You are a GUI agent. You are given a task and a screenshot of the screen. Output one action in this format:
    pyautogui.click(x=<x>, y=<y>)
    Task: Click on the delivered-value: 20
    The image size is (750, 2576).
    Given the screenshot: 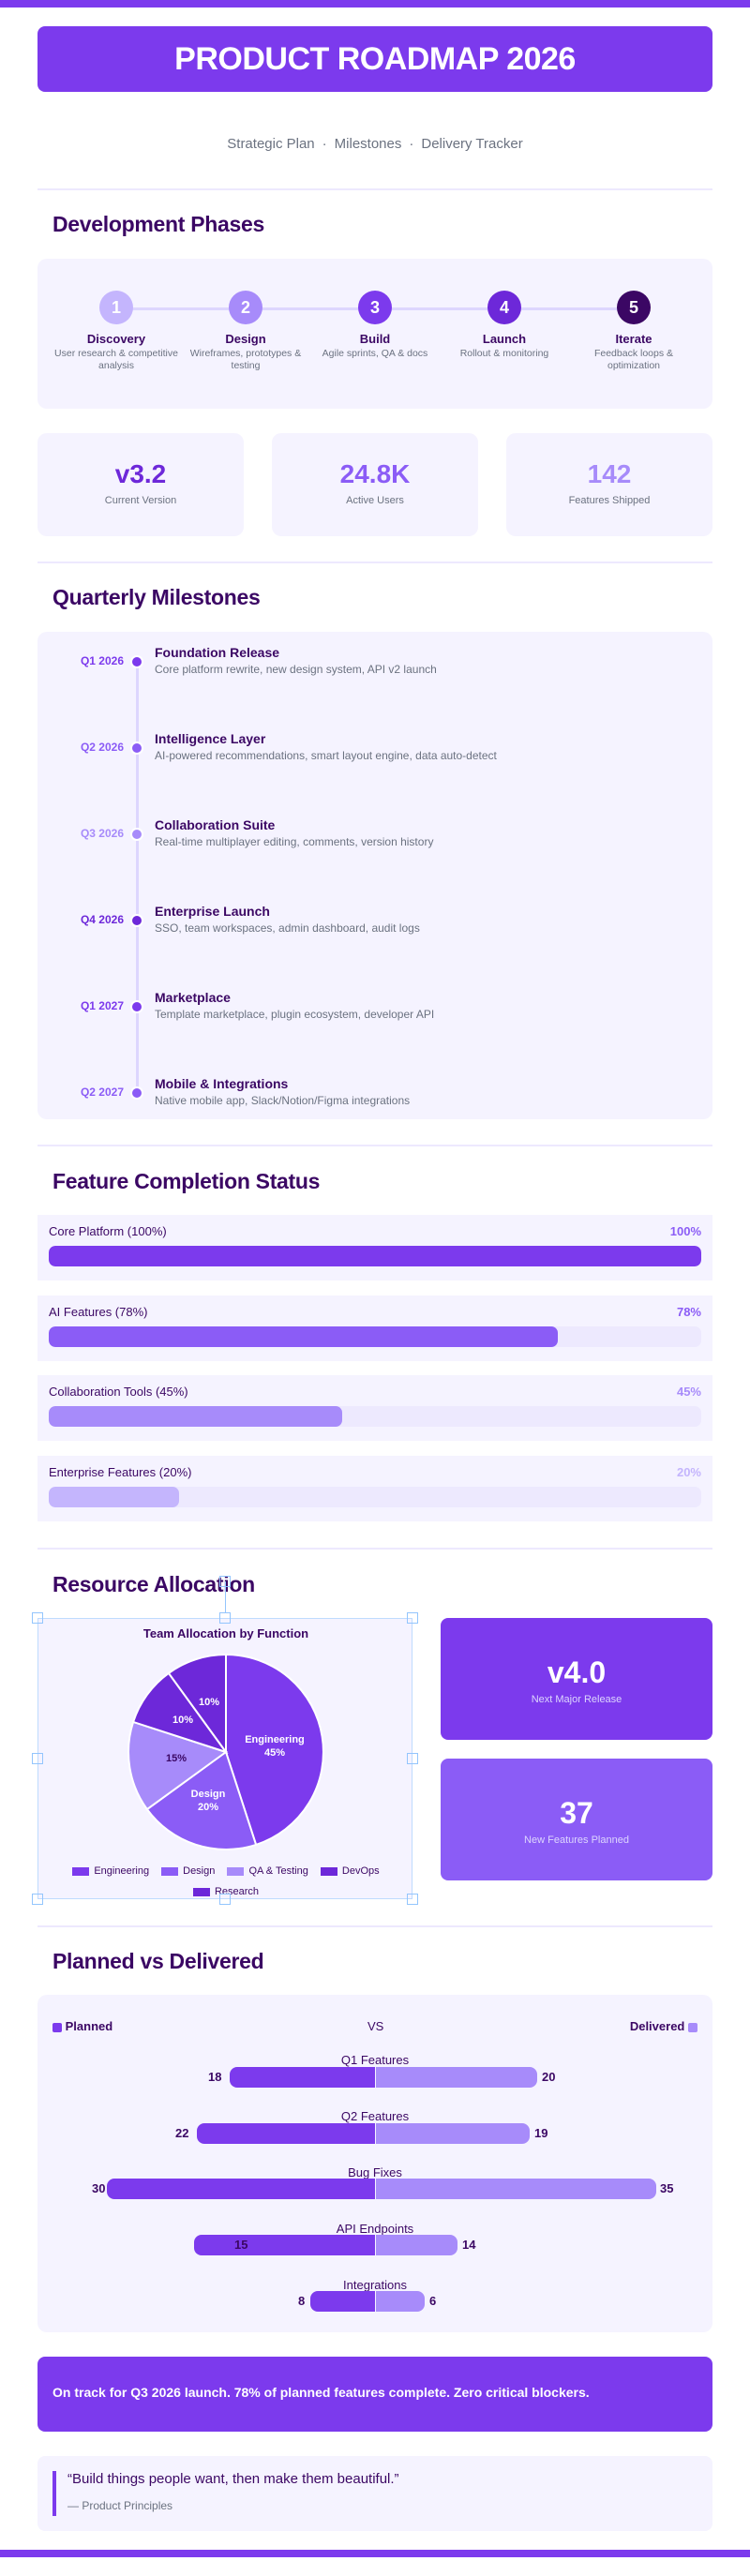 What is the action you would take?
    pyautogui.click(x=549, y=2077)
    